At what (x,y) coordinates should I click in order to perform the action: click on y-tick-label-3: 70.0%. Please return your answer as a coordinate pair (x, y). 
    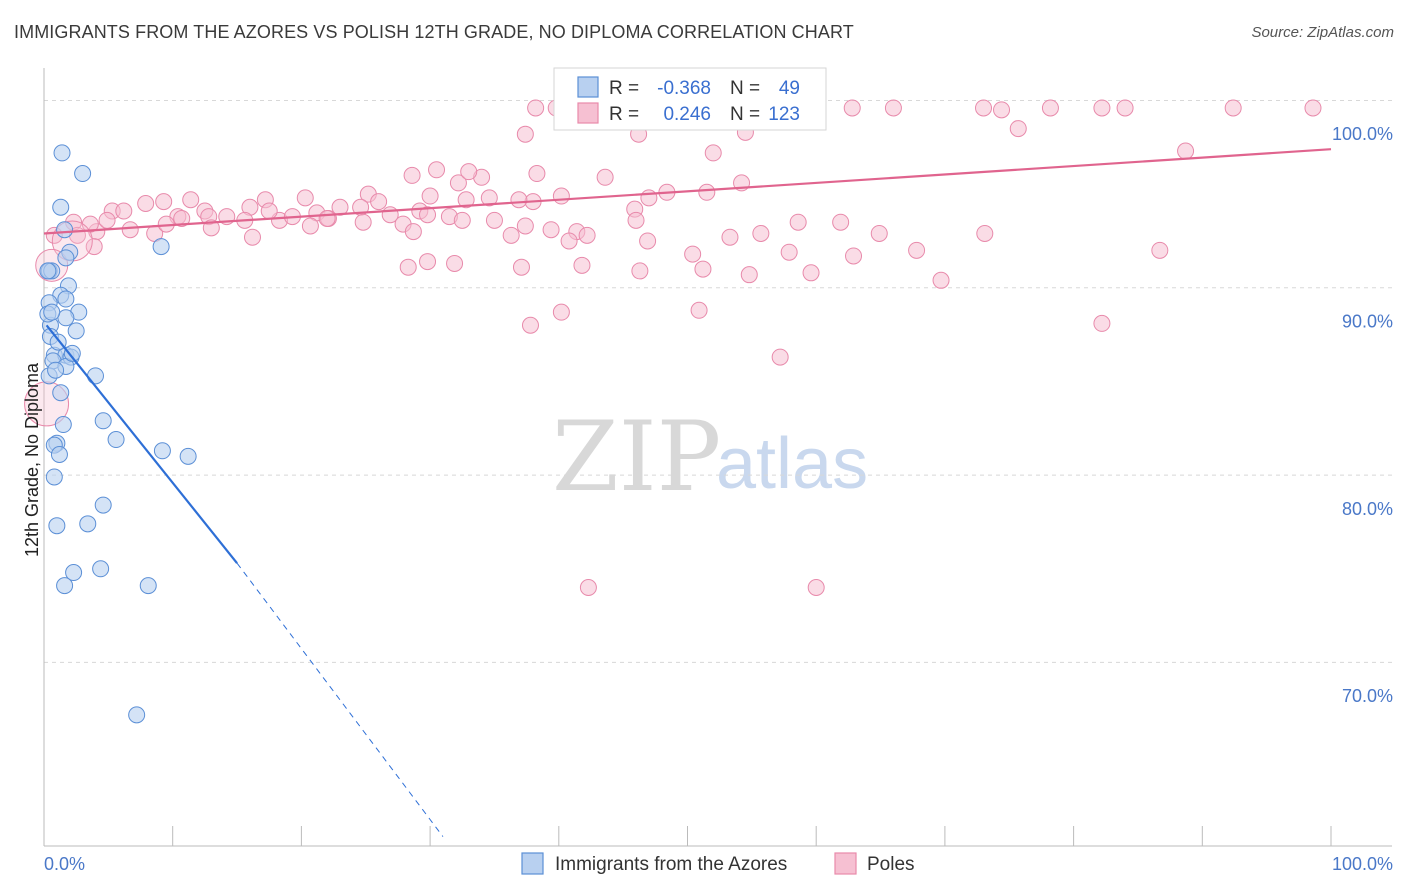
    Looking at the image, I should click on (1367, 696).